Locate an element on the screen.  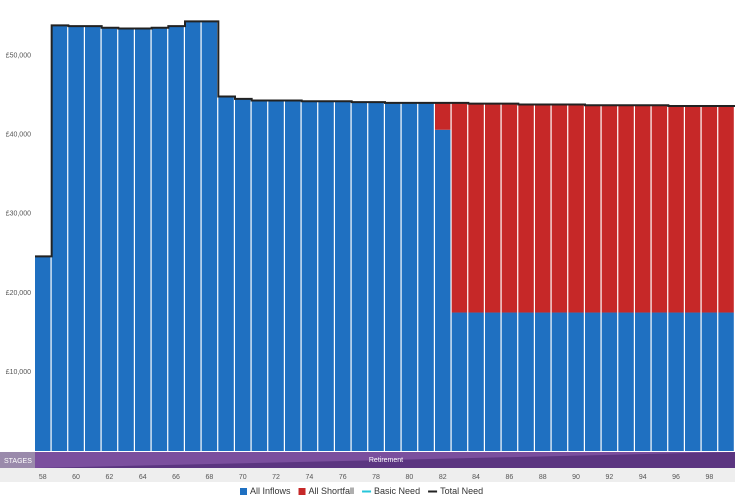
x-axis-band is located at coordinates (367, 475).